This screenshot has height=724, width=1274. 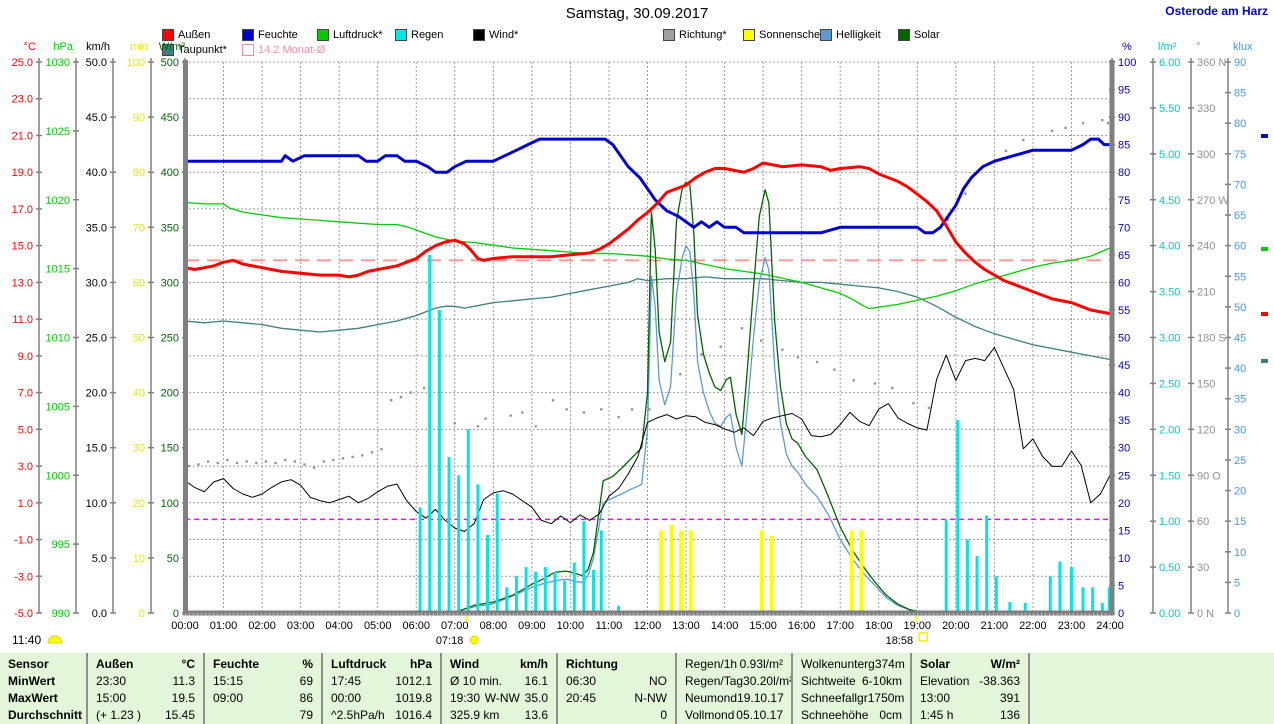 I want to click on stat-cell: Wind km/h, so click(x=499, y=663).